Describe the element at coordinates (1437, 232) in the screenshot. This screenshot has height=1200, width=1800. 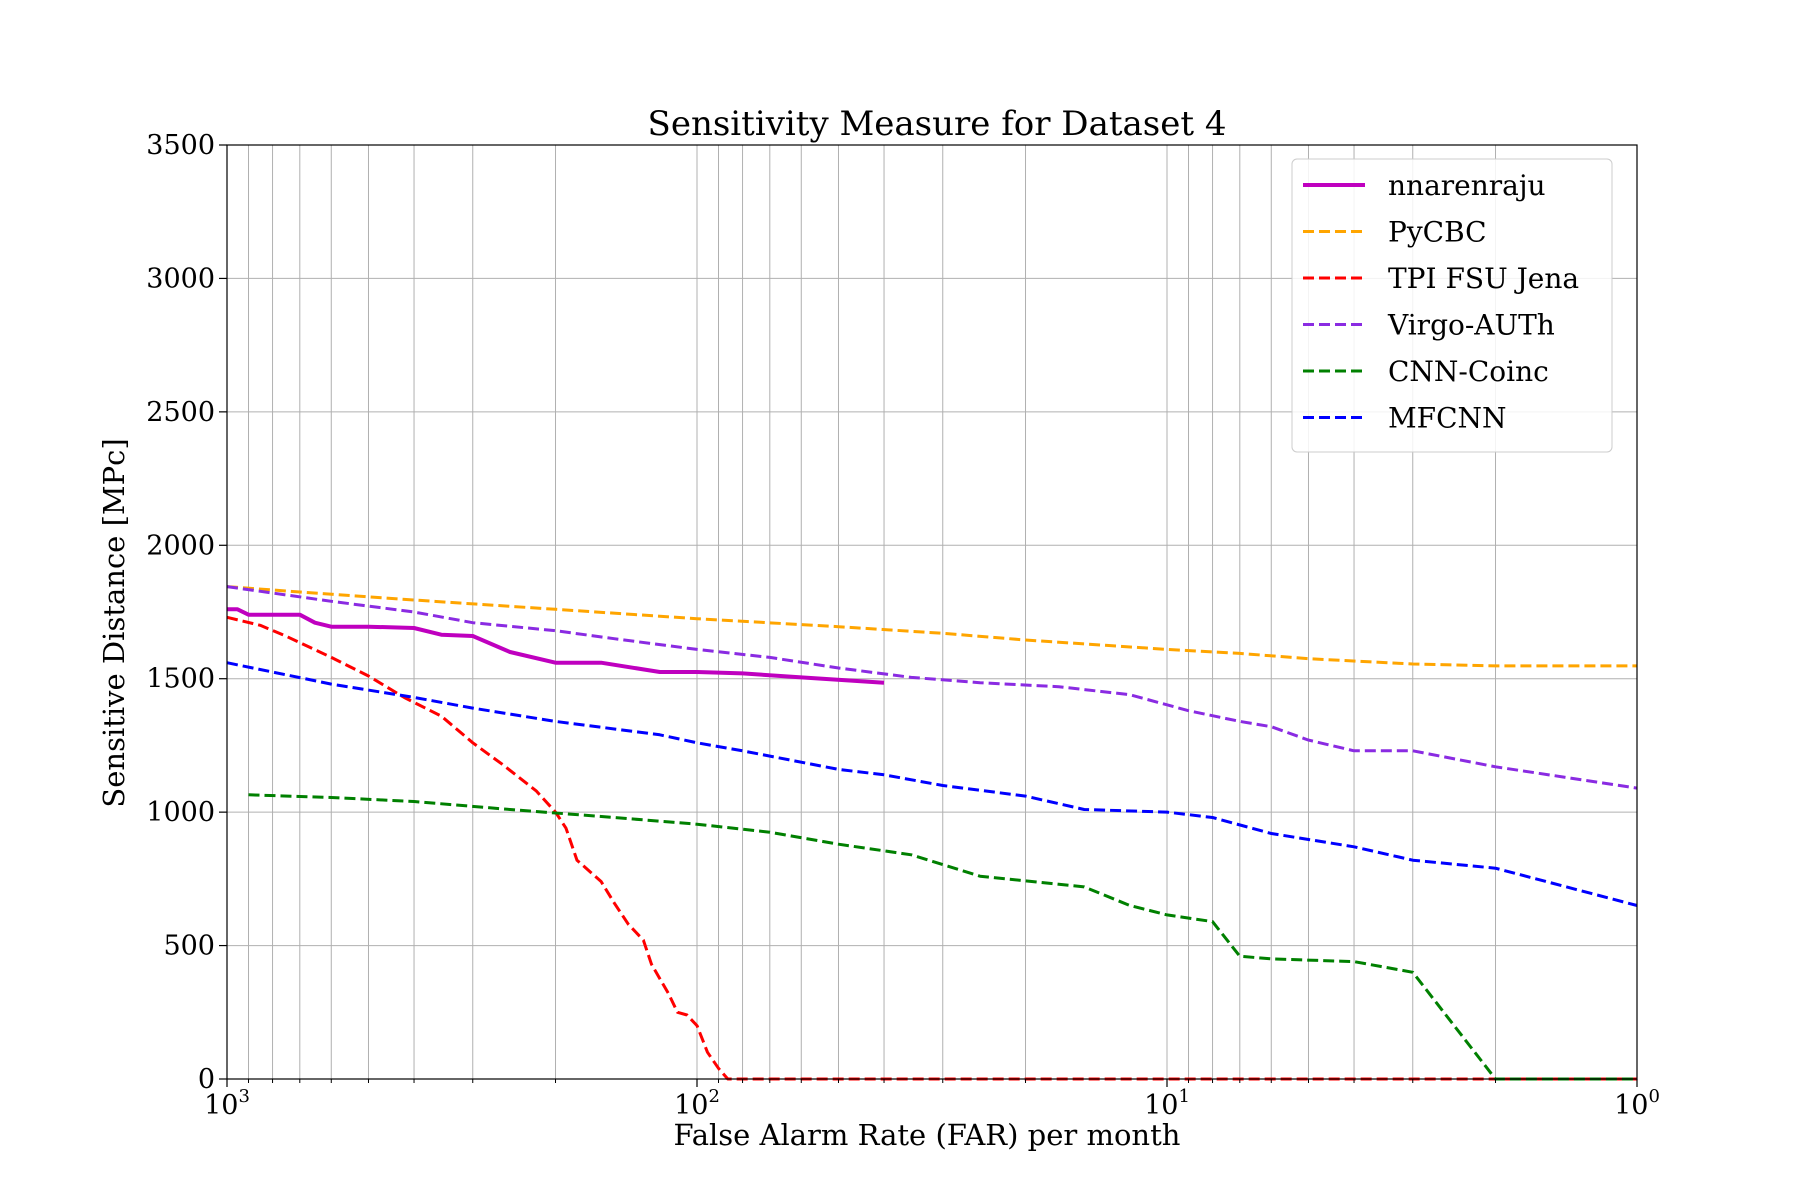
I see `legend-label: PyCBC` at that location.